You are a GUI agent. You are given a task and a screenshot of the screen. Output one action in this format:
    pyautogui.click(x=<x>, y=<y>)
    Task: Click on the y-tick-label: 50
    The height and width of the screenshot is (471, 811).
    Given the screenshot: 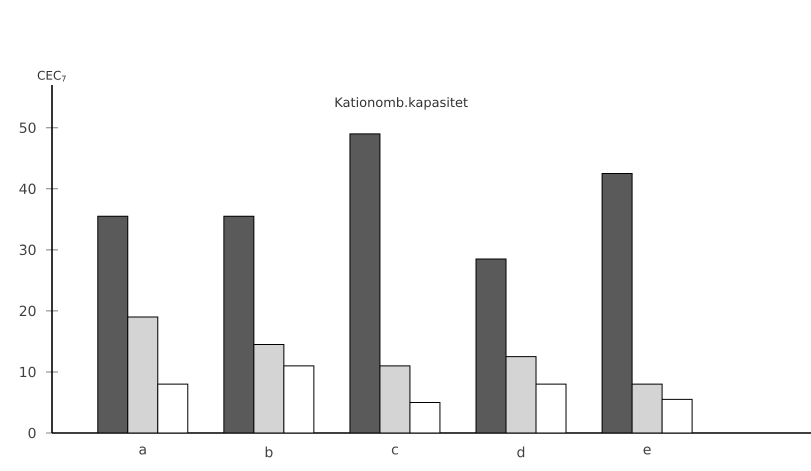 What is the action you would take?
    pyautogui.click(x=28, y=128)
    